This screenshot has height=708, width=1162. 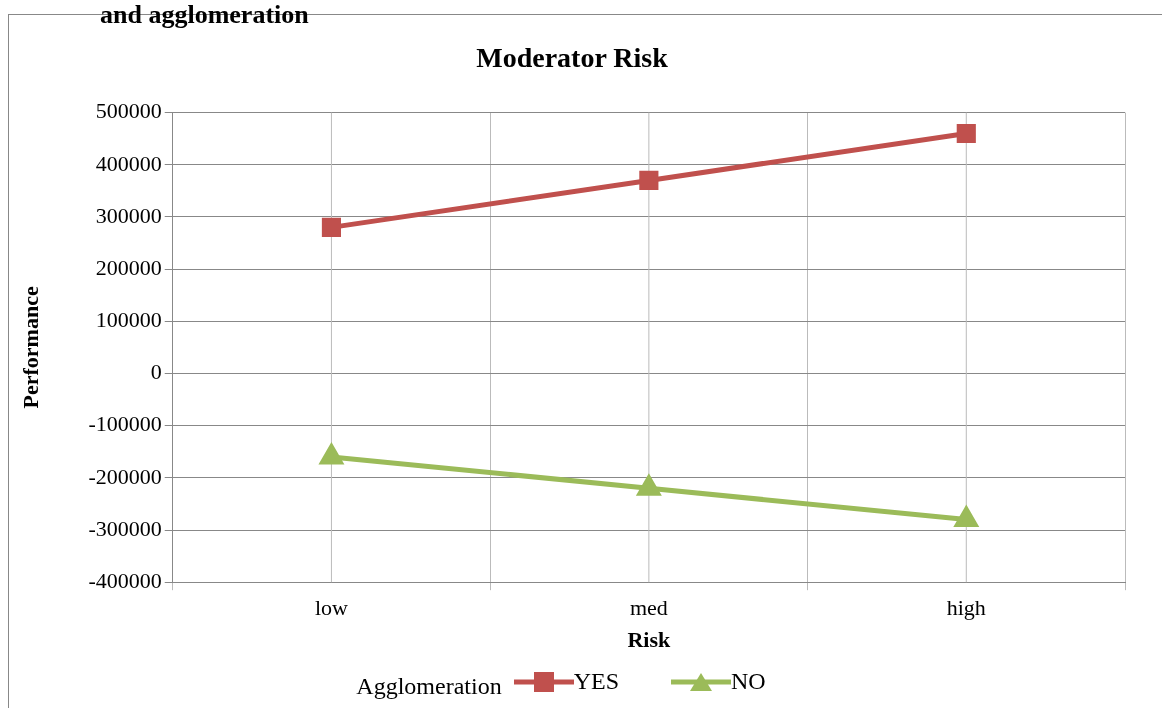 What do you see at coordinates (30, 347) in the screenshot?
I see `y-axis-title: Performance` at bounding box center [30, 347].